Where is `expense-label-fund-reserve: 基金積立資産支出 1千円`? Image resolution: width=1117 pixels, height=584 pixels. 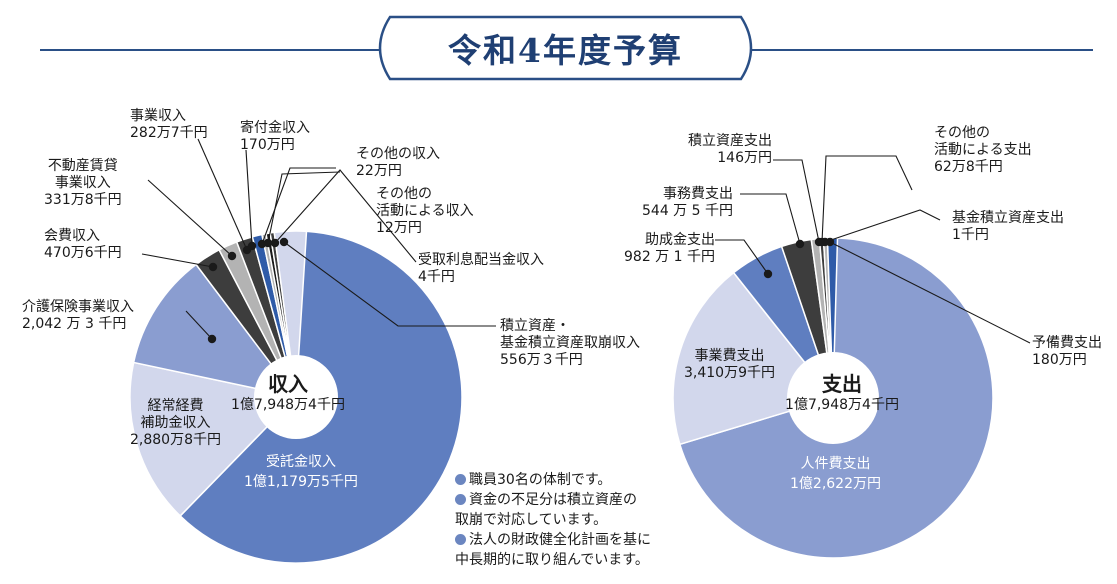 expense-label-fund-reserve: 基金積立資産支出 1千円 is located at coordinates (1008, 226).